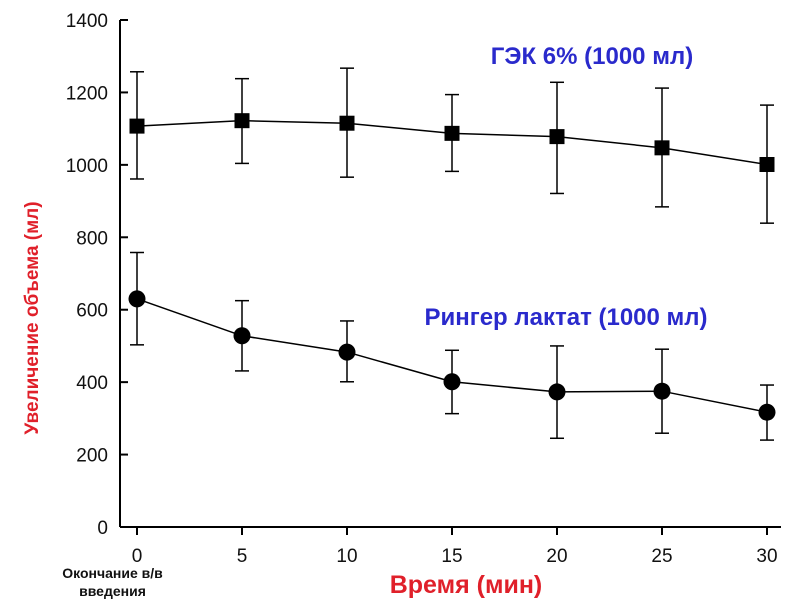 The width and height of the screenshot is (796, 608). Describe the element at coordinates (565, 317) in the screenshot. I see `series-label-ringer: Рингер лактат (1000 мл)` at that location.